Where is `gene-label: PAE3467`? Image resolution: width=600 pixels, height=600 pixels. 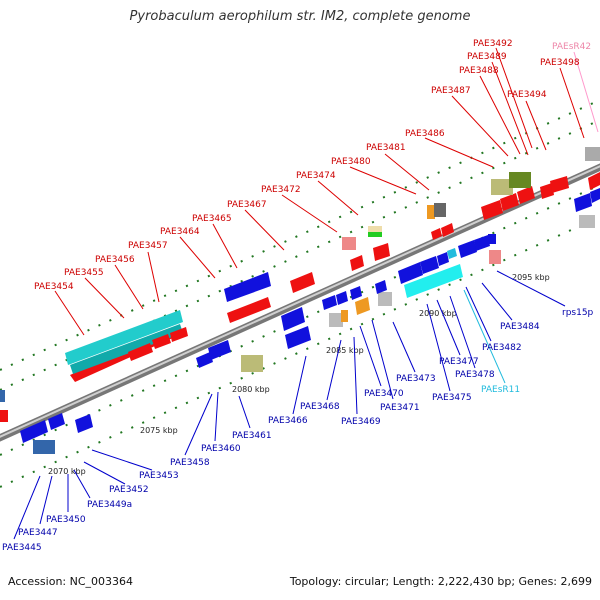 gene-label: PAE3467 is located at coordinates (247, 205).